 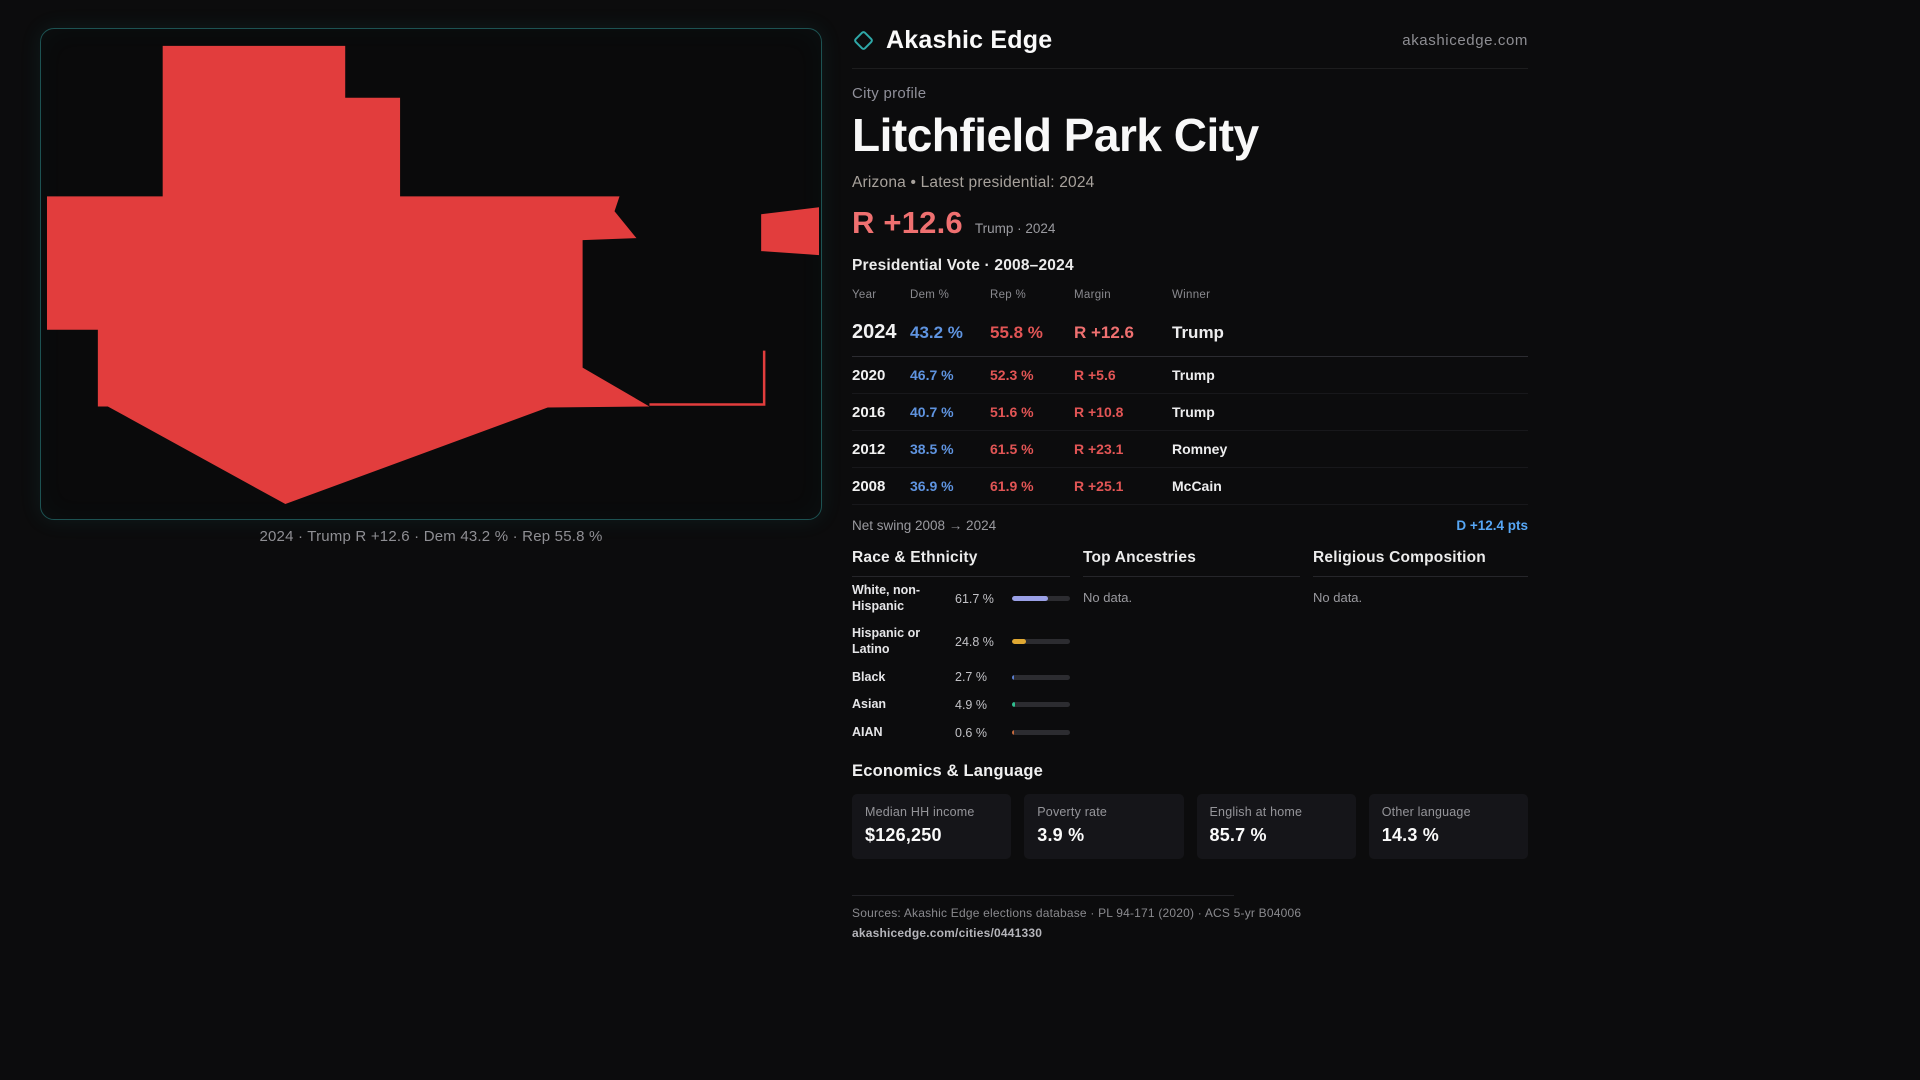 I want to click on headline-margin-row: R +12.6 Trump · 2024, so click(x=1190, y=223).